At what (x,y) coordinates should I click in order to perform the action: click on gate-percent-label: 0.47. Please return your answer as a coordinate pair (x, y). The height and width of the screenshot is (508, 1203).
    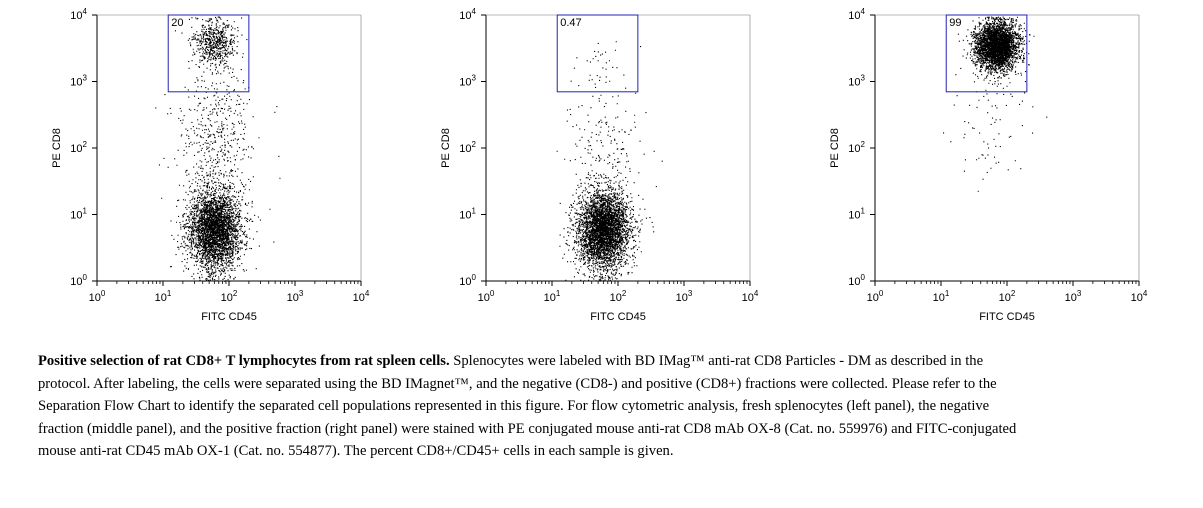
    Looking at the image, I should click on (570, 23).